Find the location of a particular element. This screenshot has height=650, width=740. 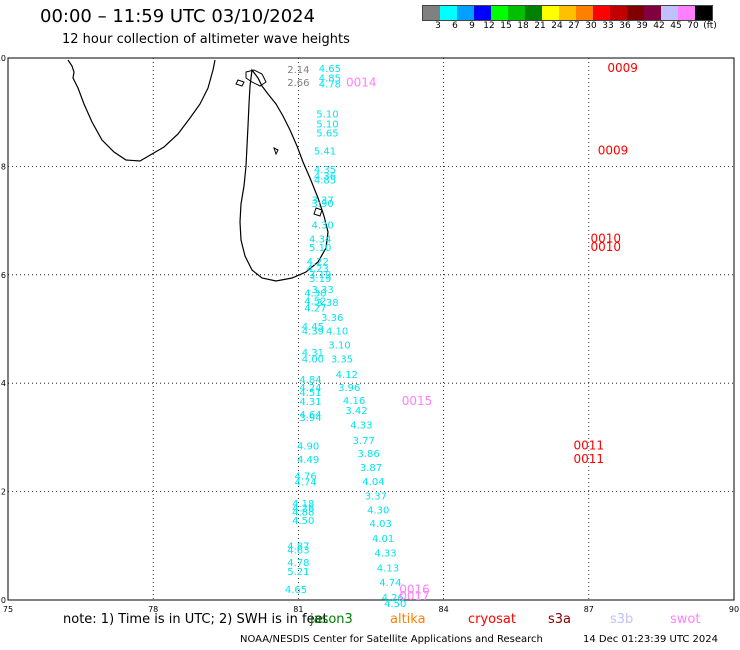

legend-label: 15 is located at coordinates (506, 26).